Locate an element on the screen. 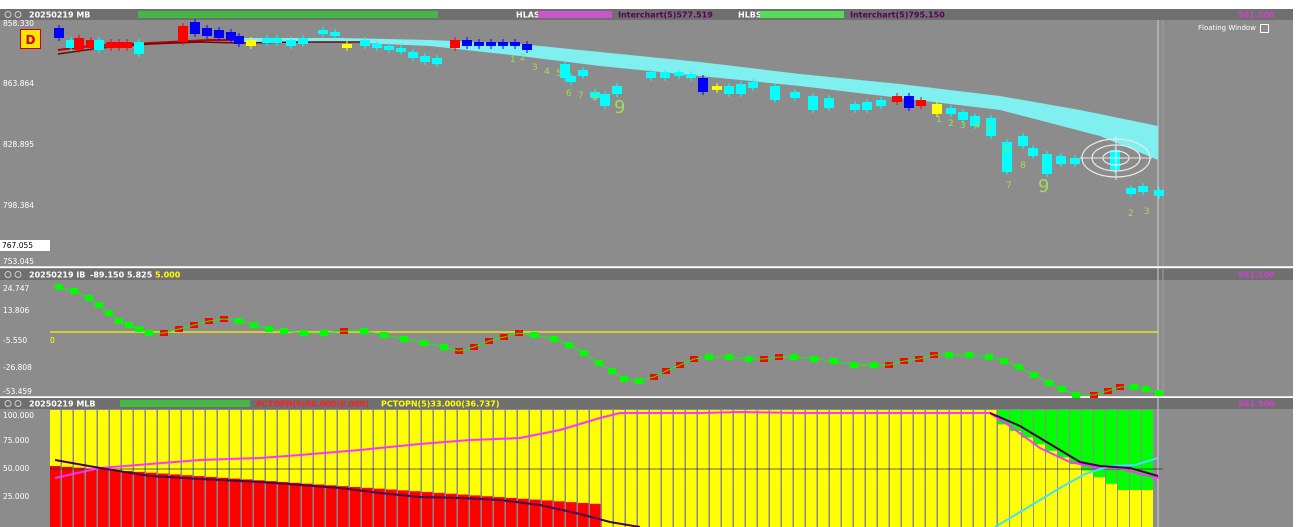 This screenshot has width=1297, height=527. target-marker-icon is located at coordinates (1116, 158).